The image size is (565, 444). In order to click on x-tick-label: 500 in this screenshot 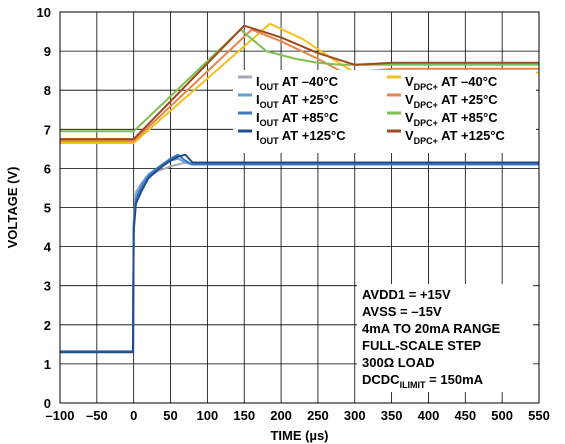, I will do `click(502, 415)`.